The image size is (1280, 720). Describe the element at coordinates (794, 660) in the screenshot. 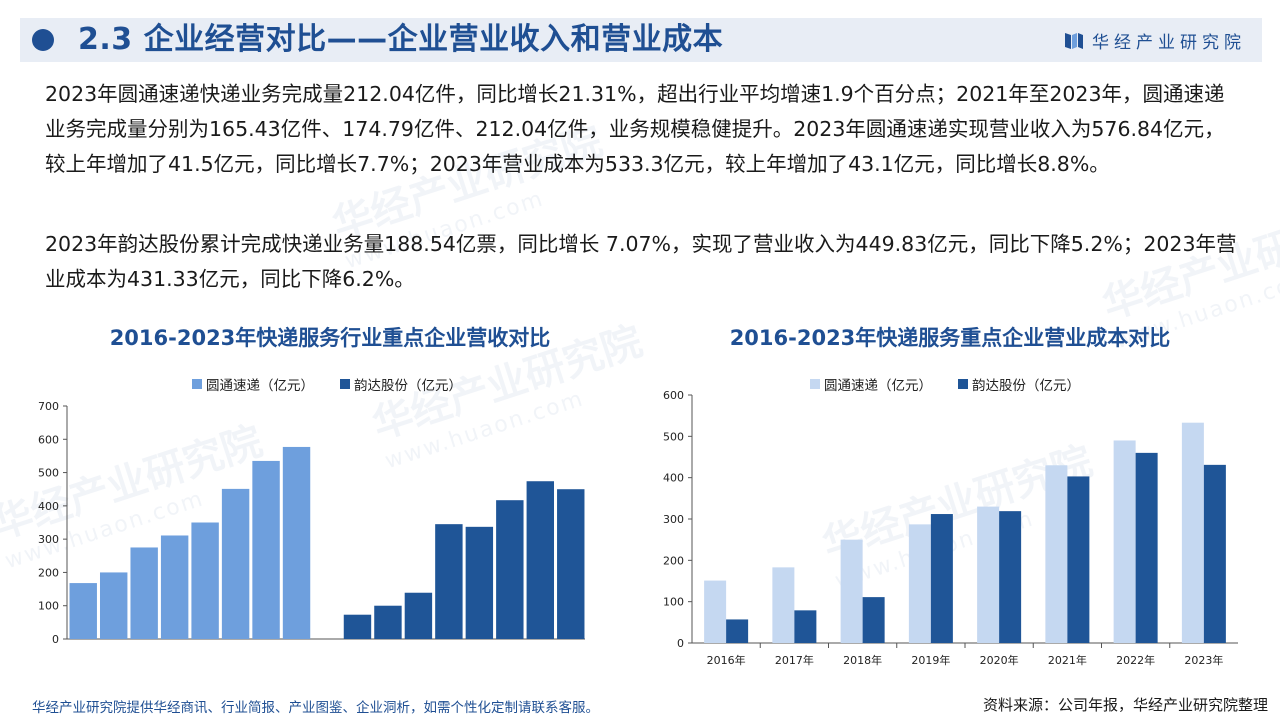

I see `x-tick-label: 2017年` at that location.